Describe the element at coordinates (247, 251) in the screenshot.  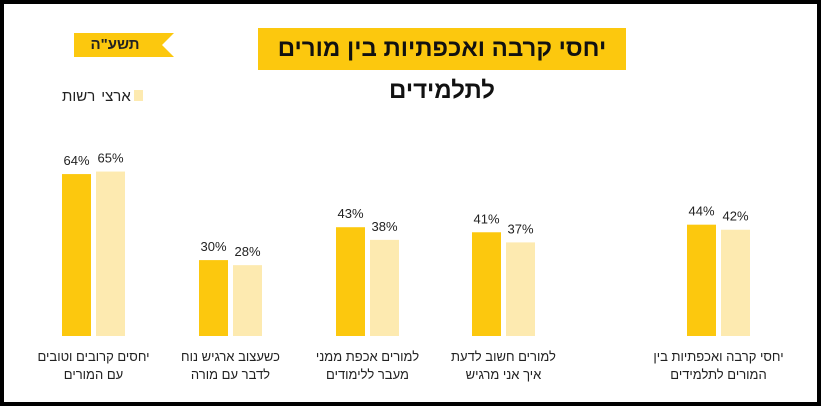
I see `data-label: 28%` at that location.